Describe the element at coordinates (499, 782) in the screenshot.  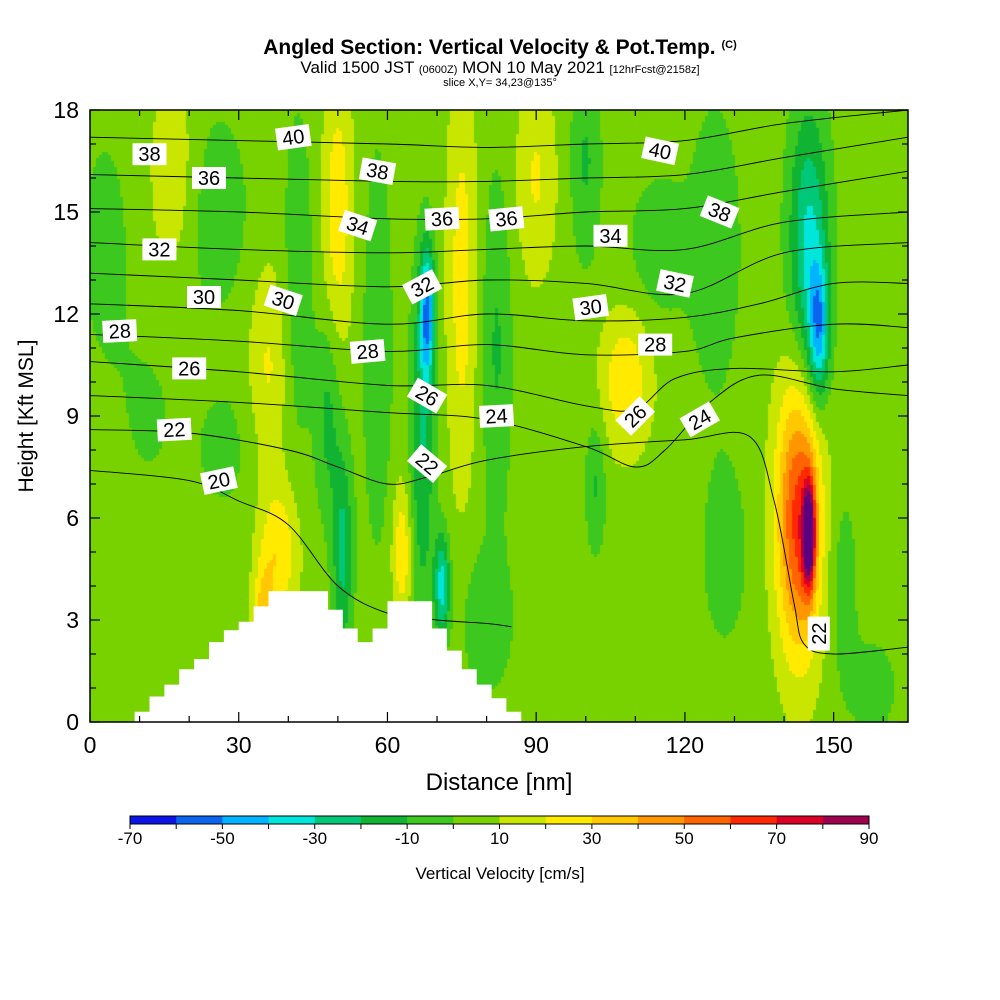
I see `x-axis-label: Distance [nm]` at that location.